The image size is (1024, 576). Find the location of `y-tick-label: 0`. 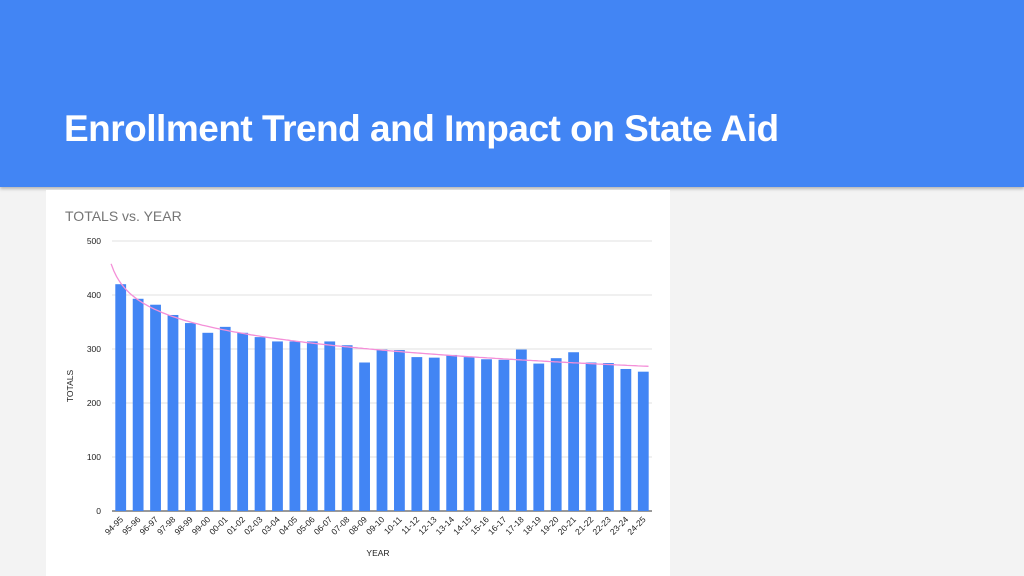

y-tick-label: 0 is located at coordinates (98, 511).